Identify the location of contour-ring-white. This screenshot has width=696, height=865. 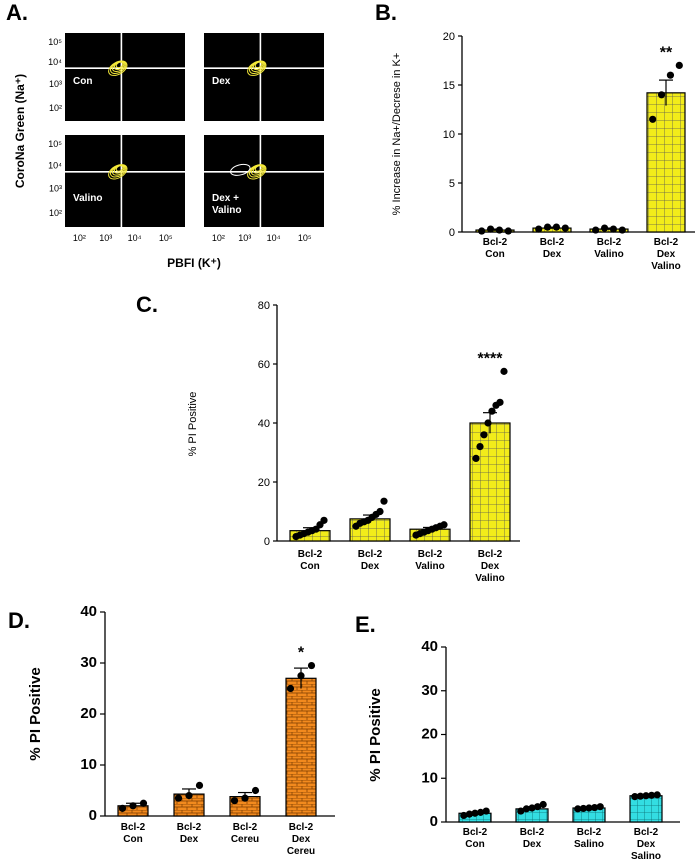
(240, 169).